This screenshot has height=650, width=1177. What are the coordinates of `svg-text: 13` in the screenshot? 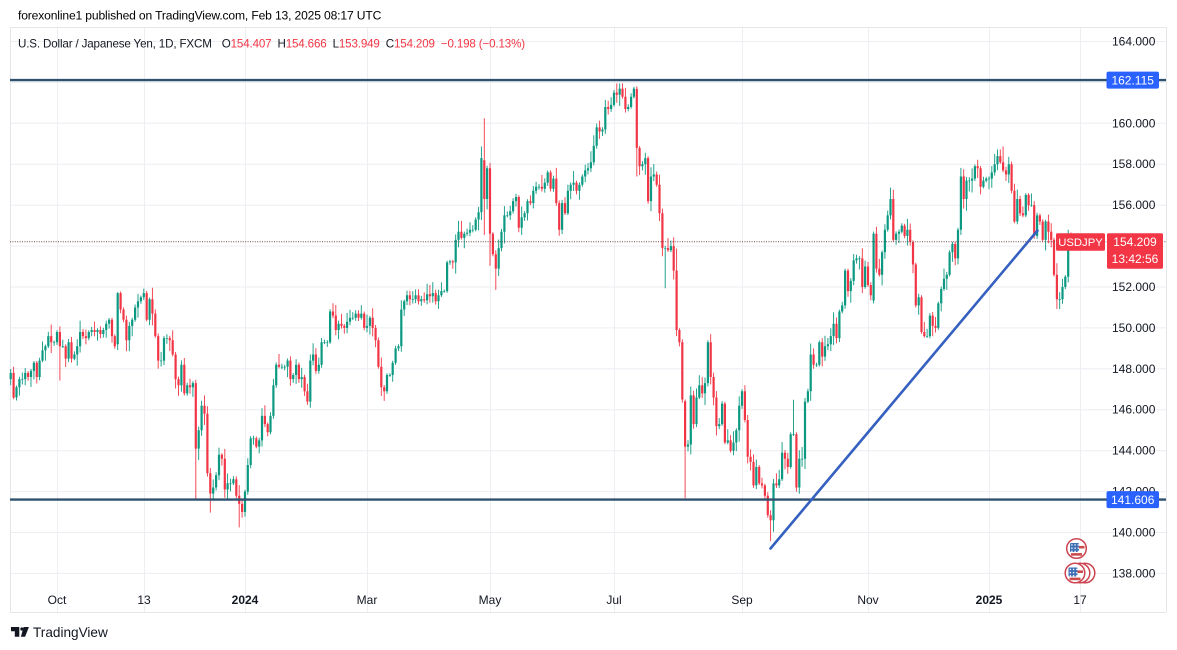 It's located at (144, 600).